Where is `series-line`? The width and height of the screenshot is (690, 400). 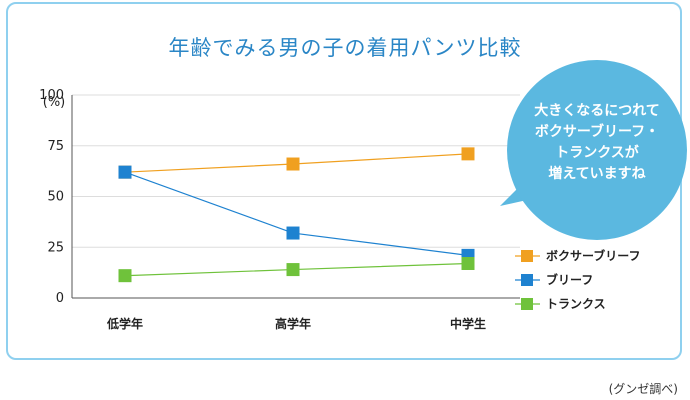
series-line is located at coordinates (296, 213).